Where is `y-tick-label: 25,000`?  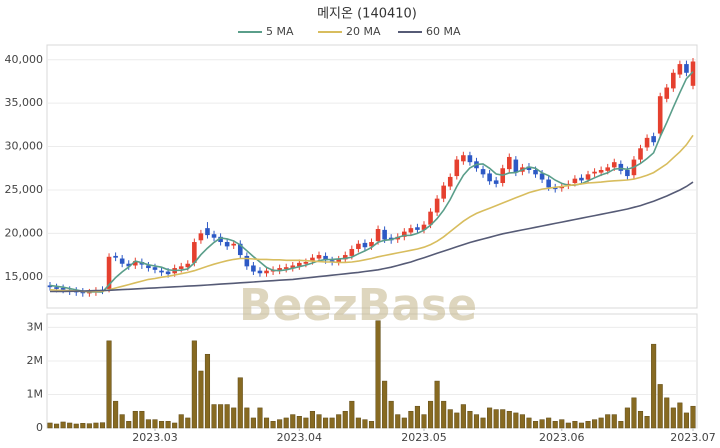
y-tick-label: 25,000 is located at coordinates (24, 189).